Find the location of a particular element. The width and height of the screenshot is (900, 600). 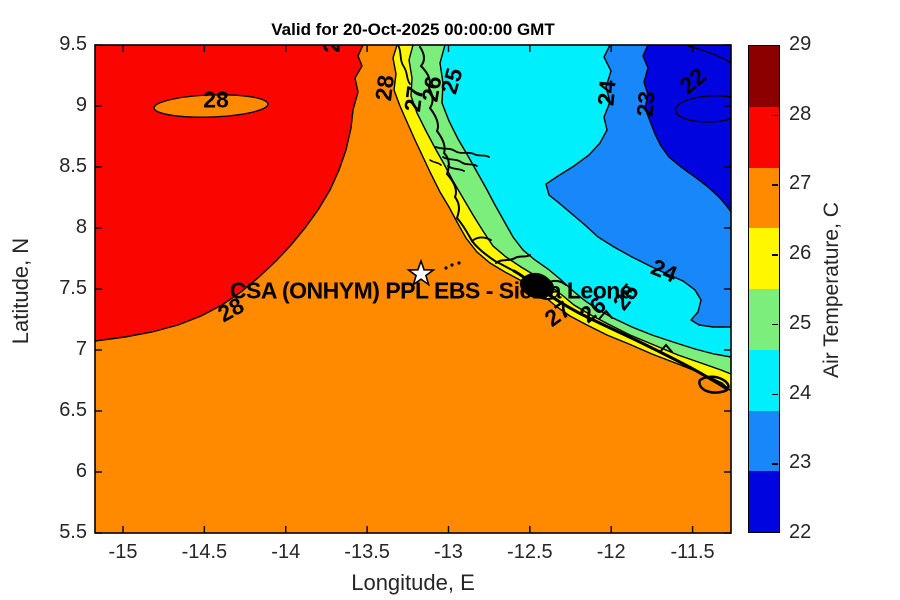

x-tick-label: -12 is located at coordinates (611, 552).